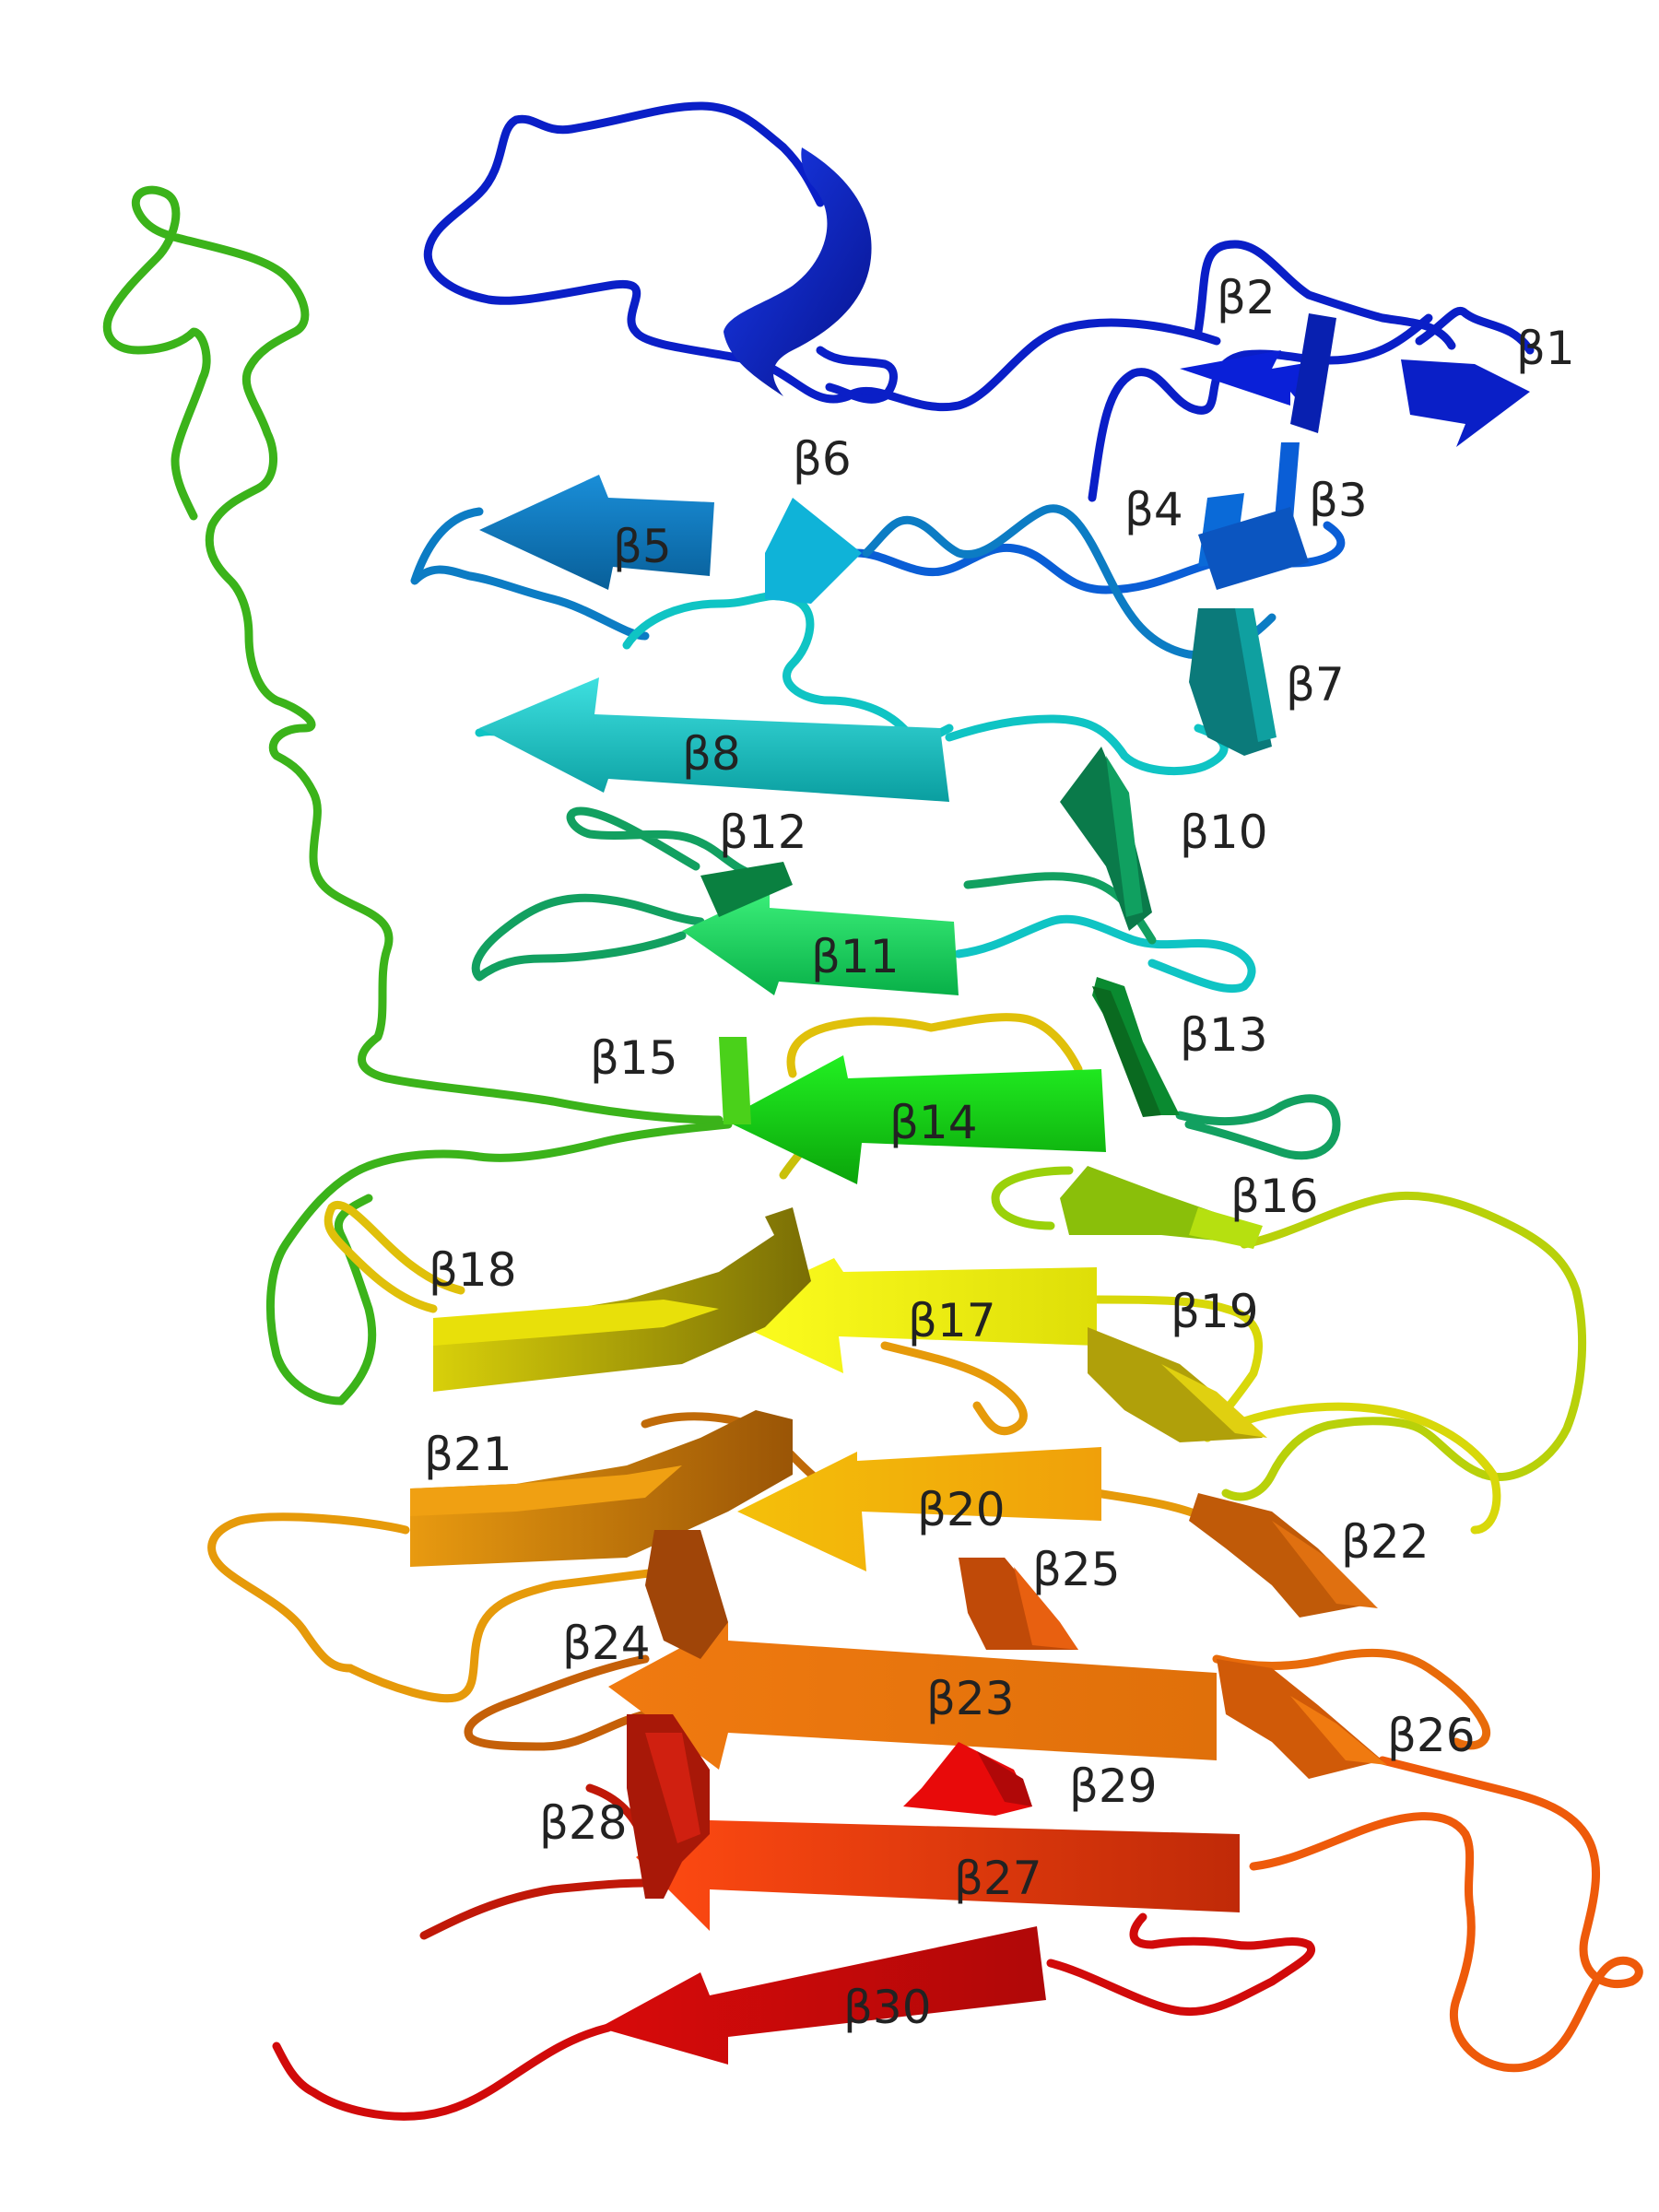  I want to click on label-b19: β19, so click(1215, 1311).